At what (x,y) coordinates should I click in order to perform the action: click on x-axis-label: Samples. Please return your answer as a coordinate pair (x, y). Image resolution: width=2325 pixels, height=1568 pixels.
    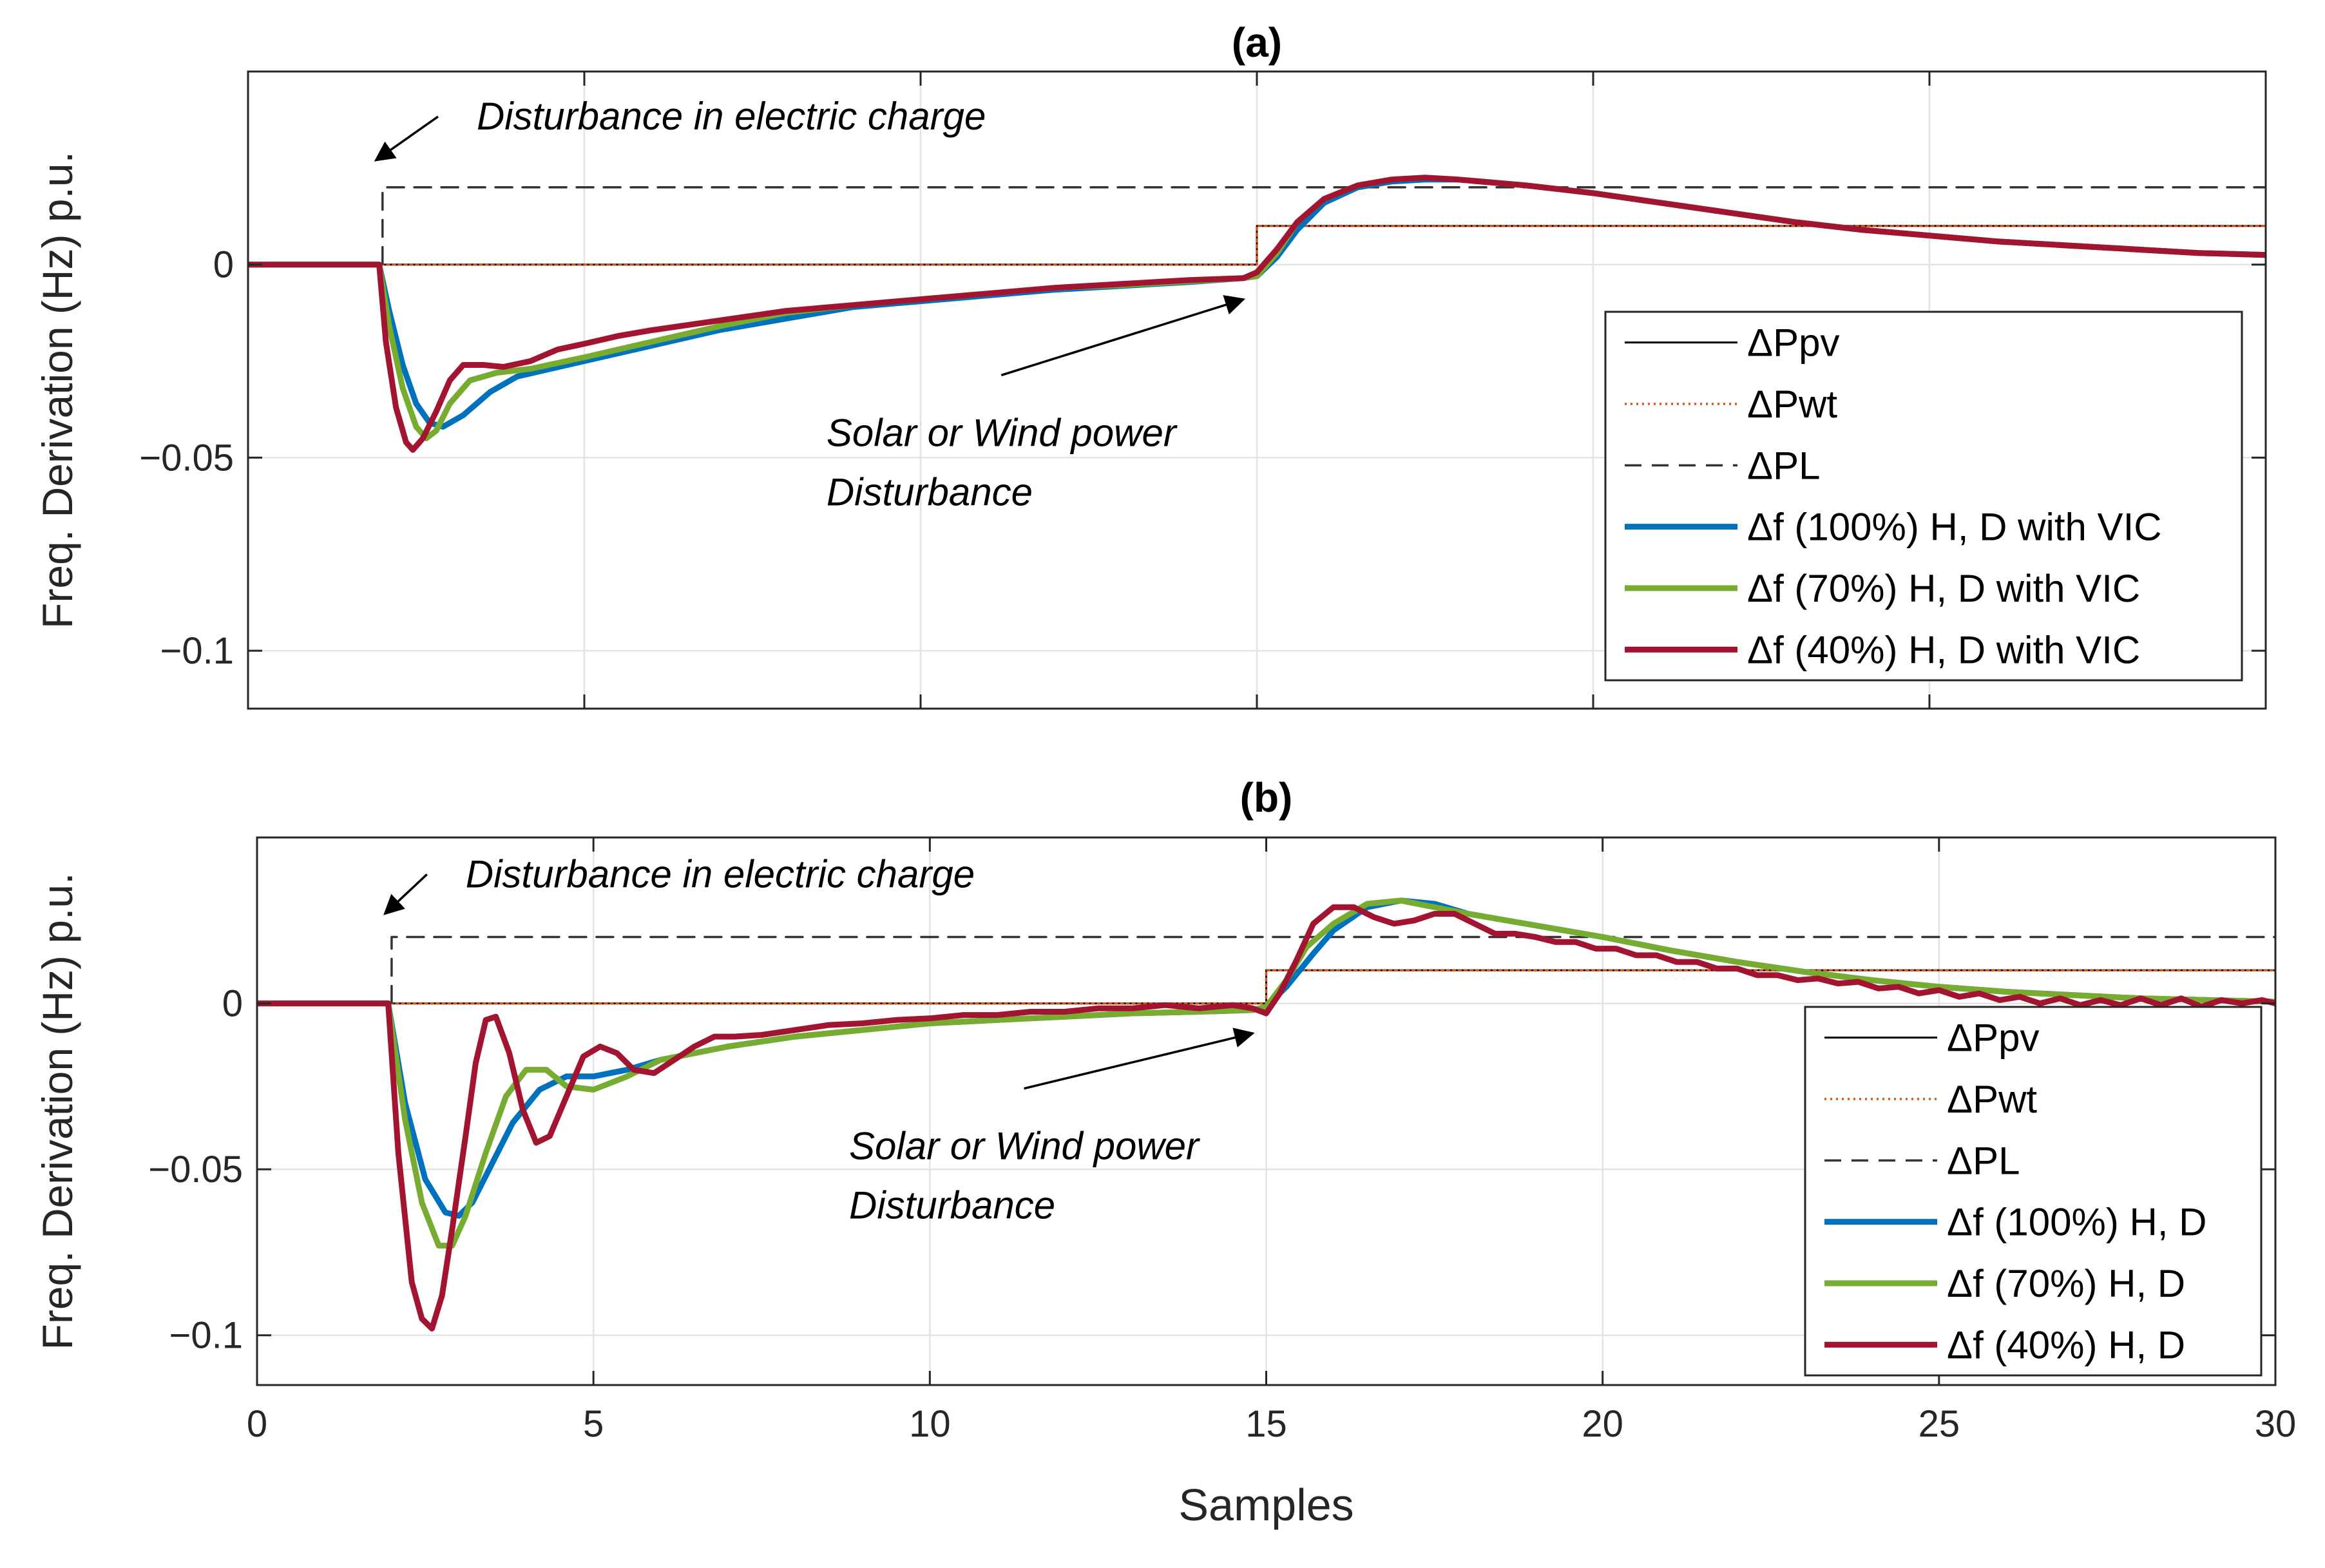
    Looking at the image, I should click on (1266, 1505).